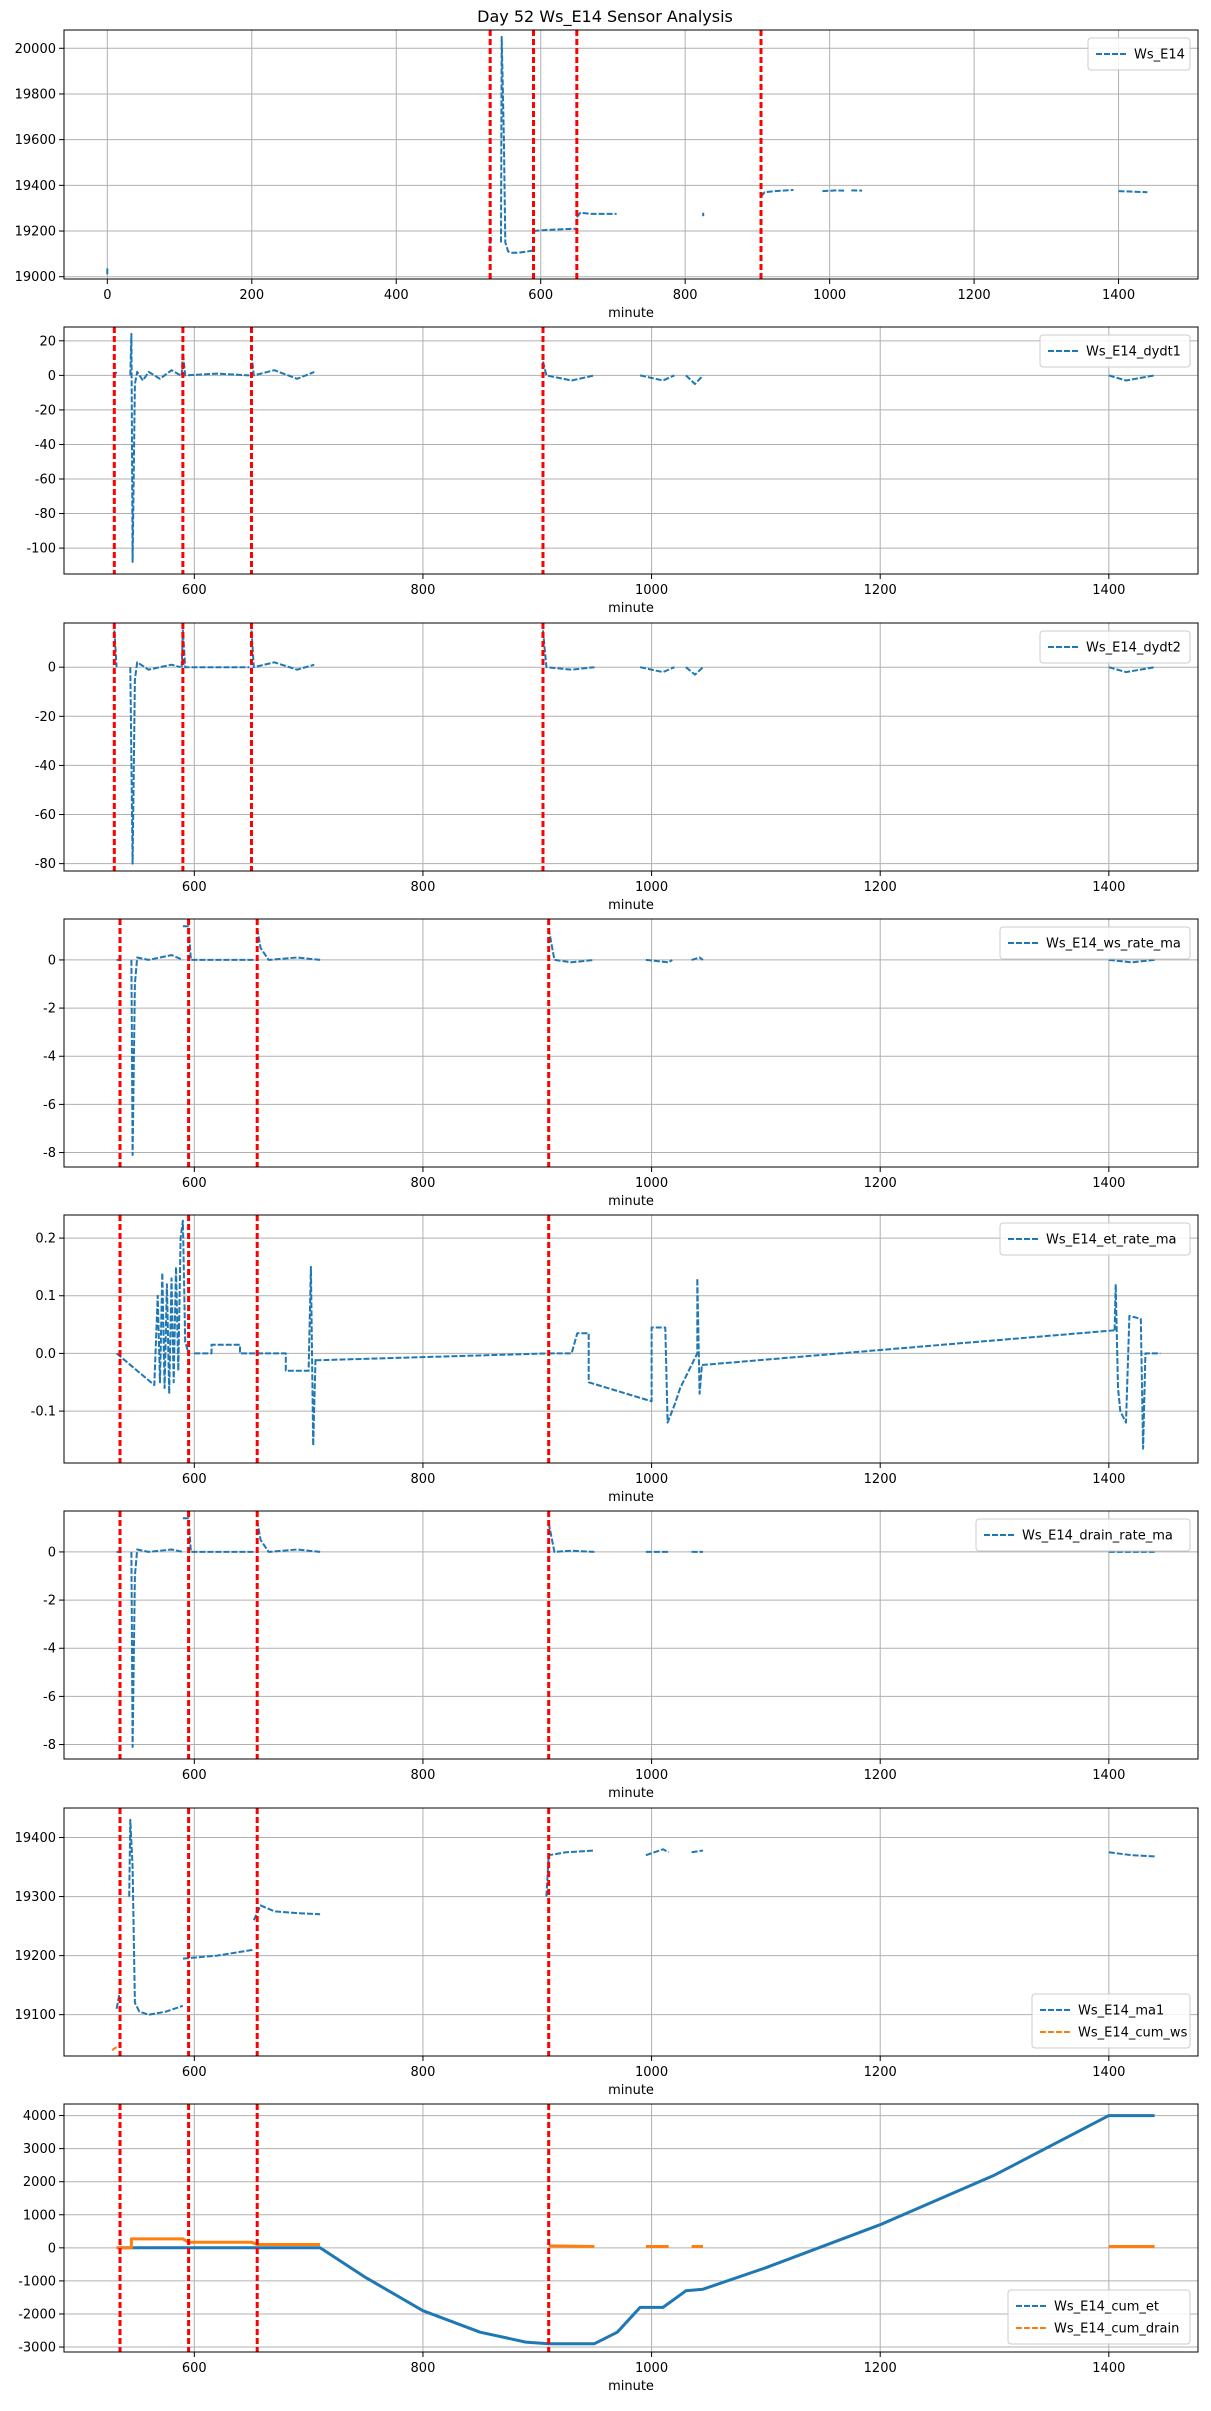  Describe the element at coordinates (1097, 1536) in the screenshot. I see `legend-label: Ws_E14_drain_rate_ma` at that location.